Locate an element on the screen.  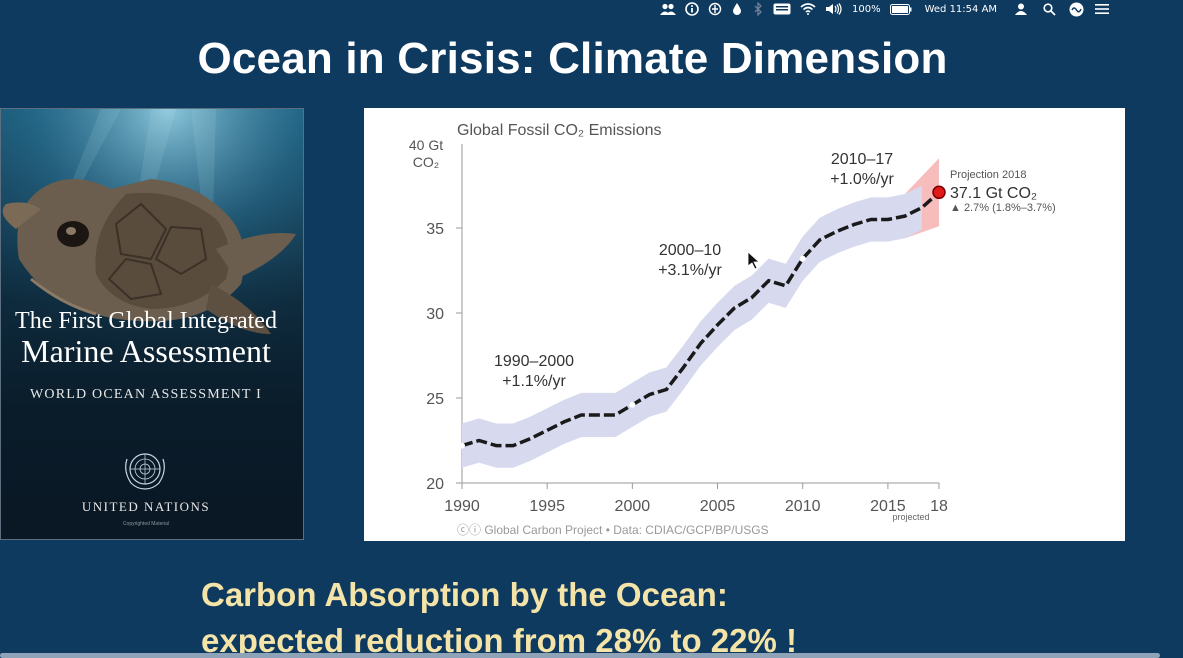
x-tick-label: 2015 is located at coordinates (888, 506).